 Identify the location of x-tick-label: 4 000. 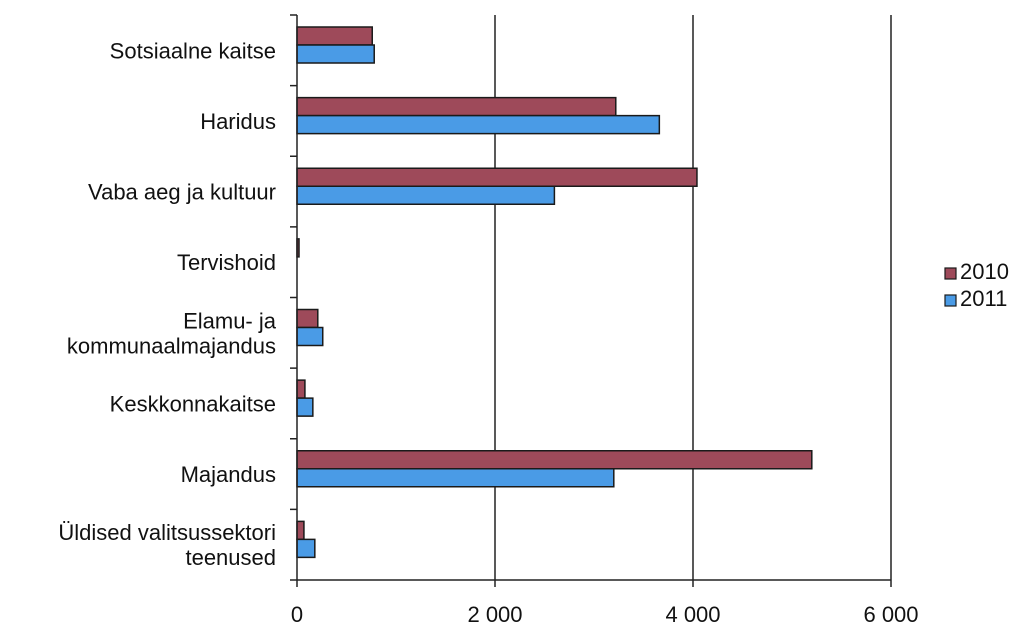
(692, 614).